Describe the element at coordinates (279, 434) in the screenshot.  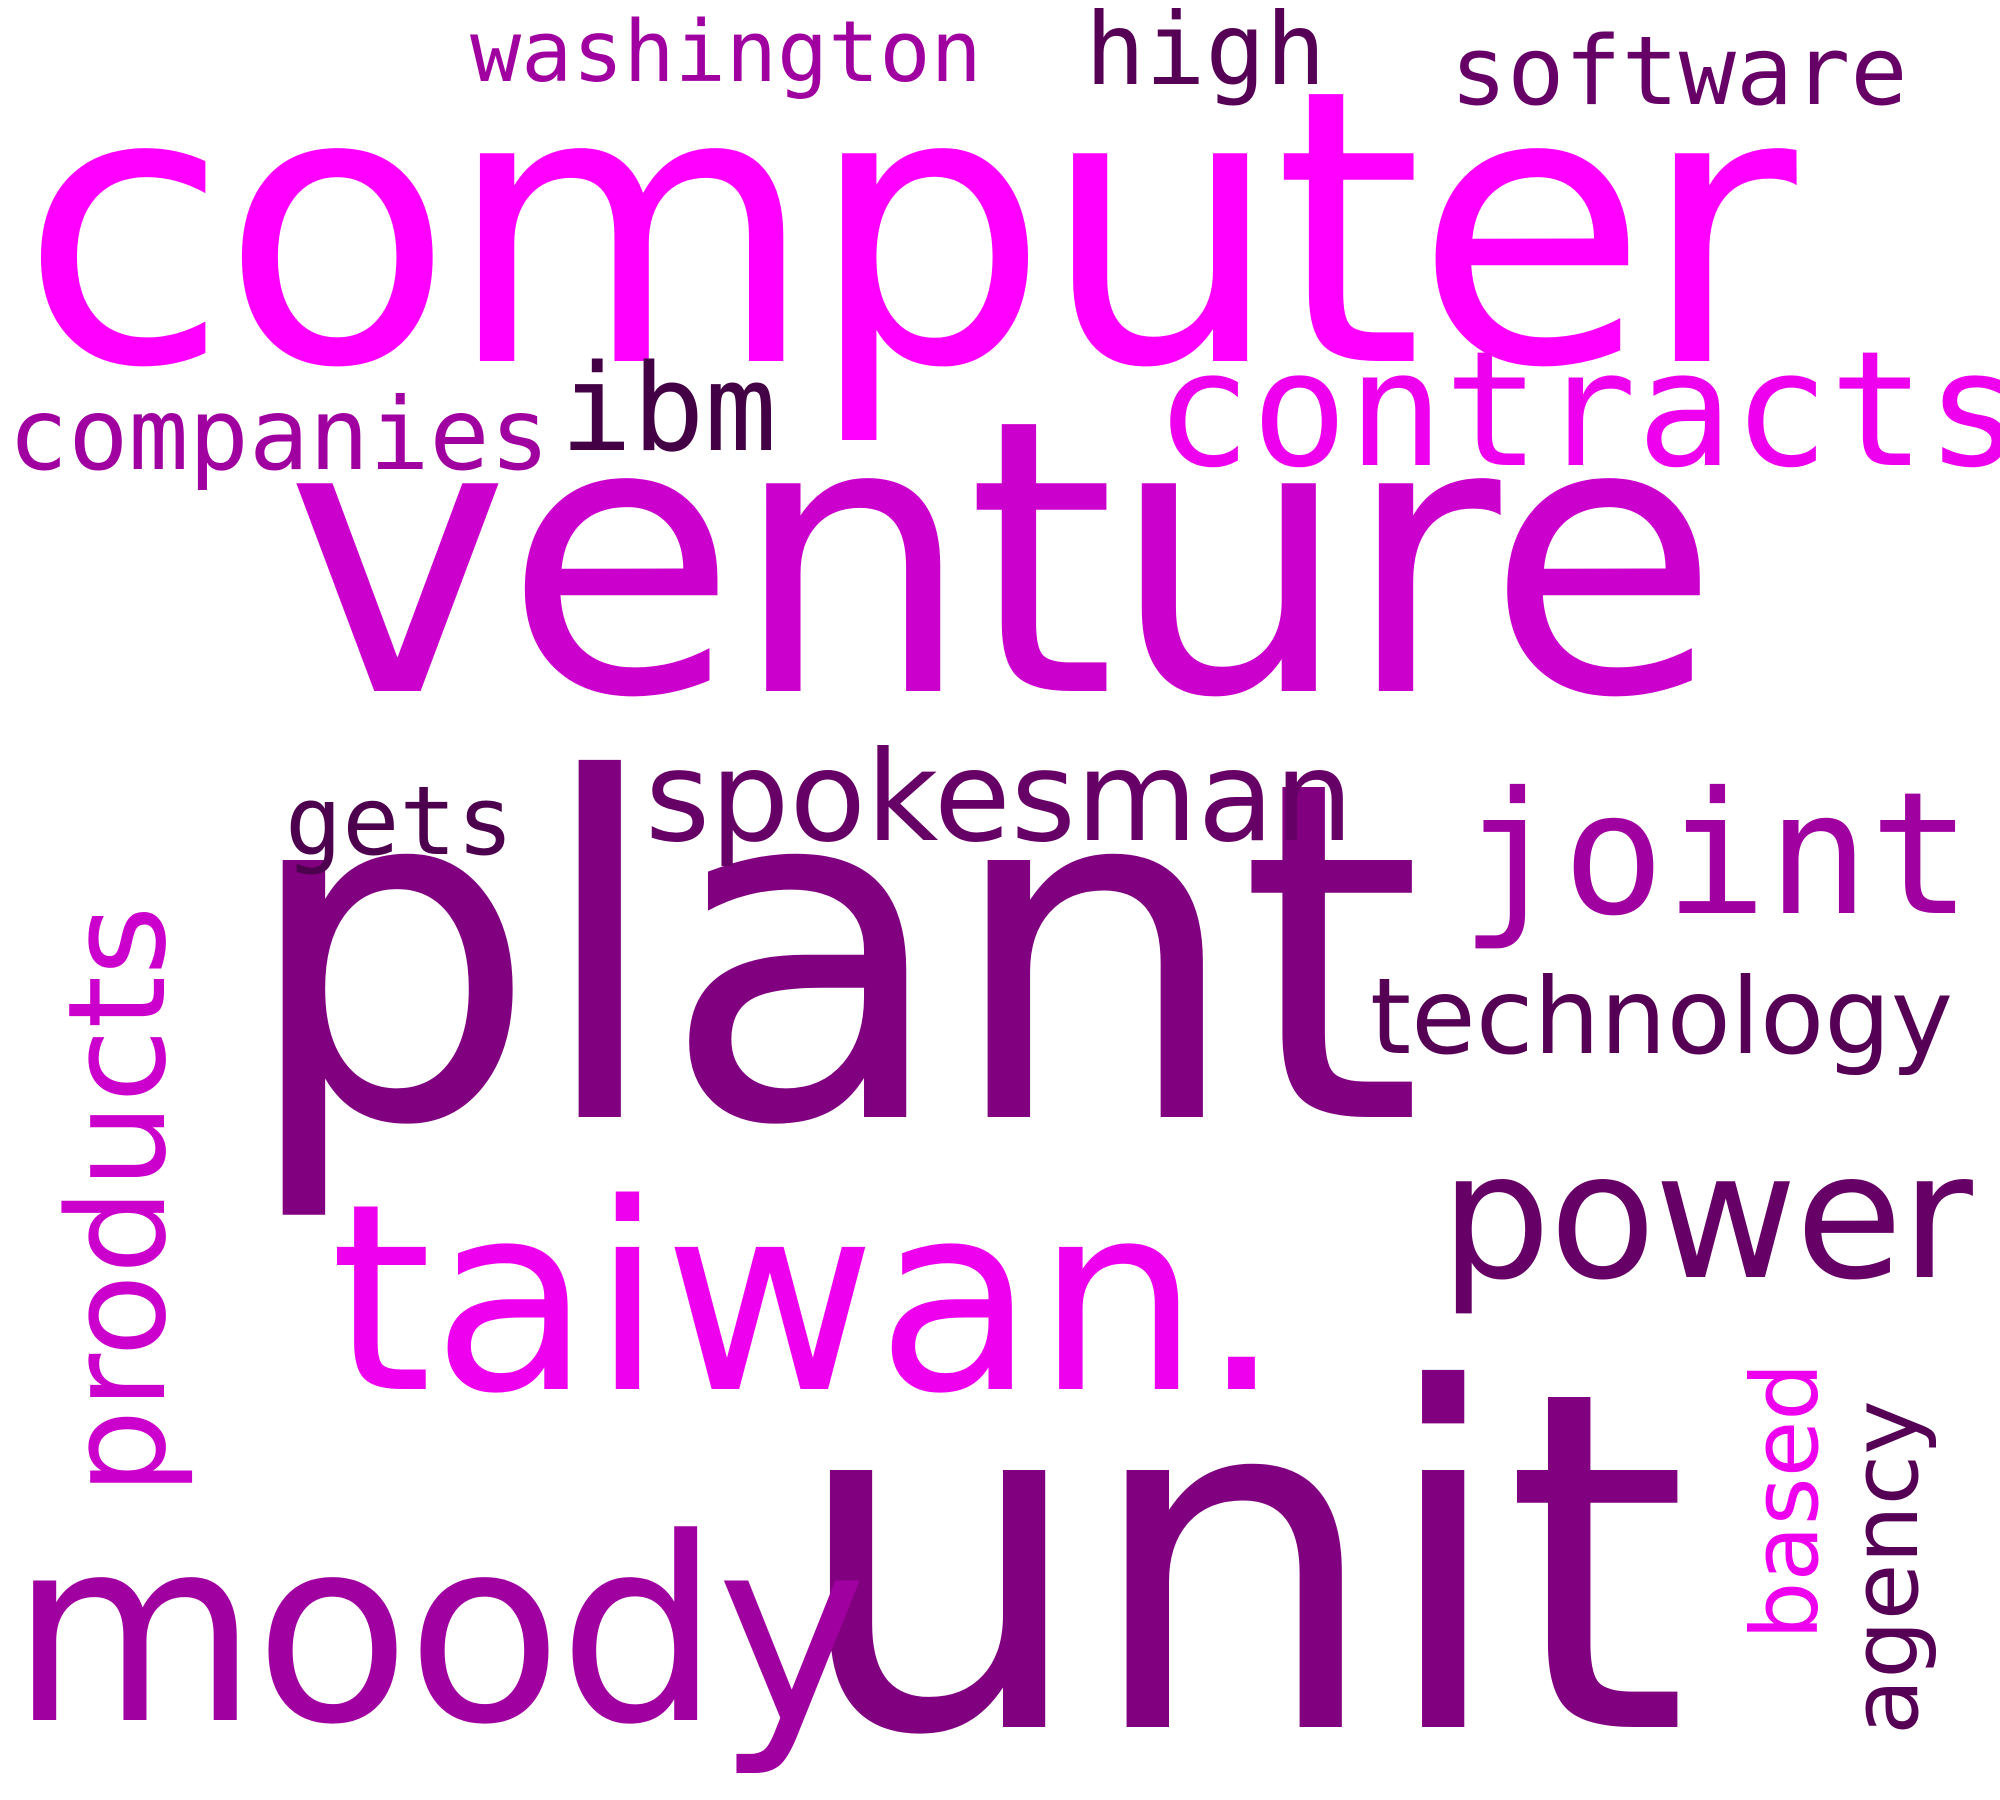
I see `word-companies: companies` at that location.